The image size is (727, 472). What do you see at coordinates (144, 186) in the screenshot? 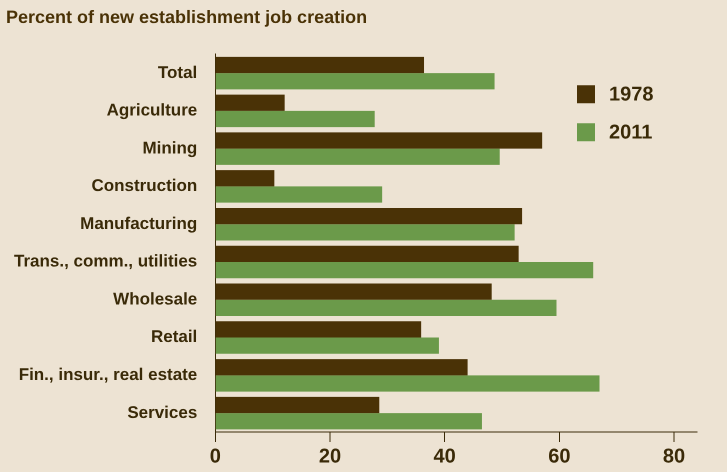
I see `y-tick-label: Construction` at bounding box center [144, 186].